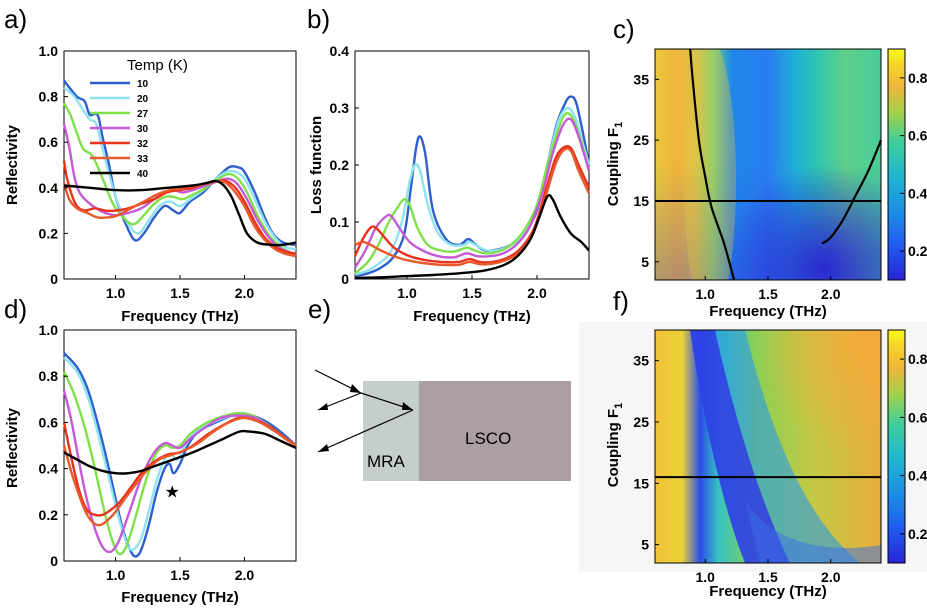  I want to click on panel-c-cbtick-label: 0.6, so click(917, 136).